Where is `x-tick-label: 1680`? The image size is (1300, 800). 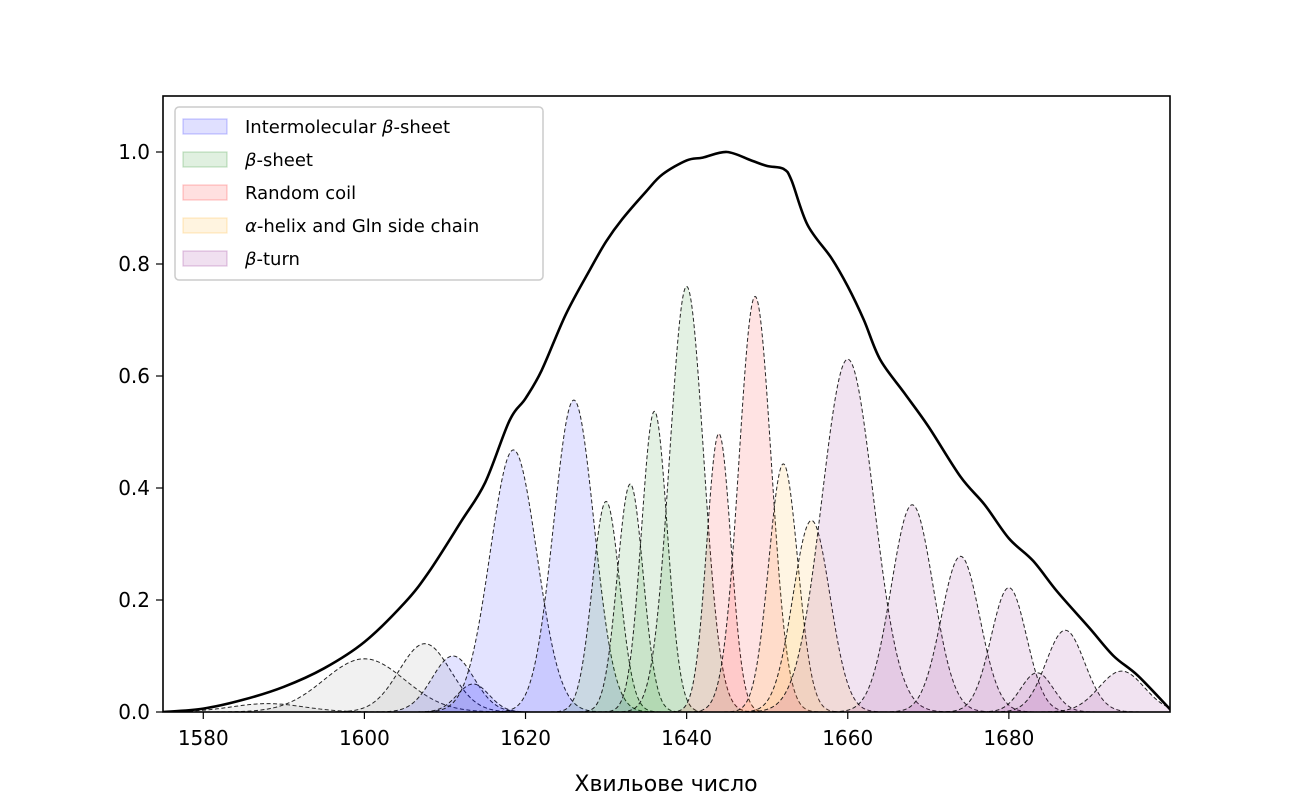
x-tick-label: 1680 is located at coordinates (1008, 738).